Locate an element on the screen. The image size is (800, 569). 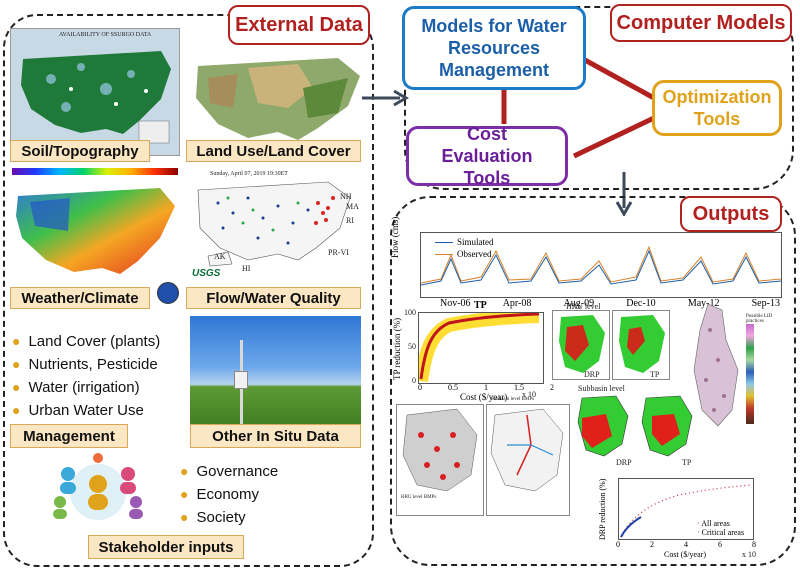
drp-exp: x 10 is located at coordinates (749, 554).